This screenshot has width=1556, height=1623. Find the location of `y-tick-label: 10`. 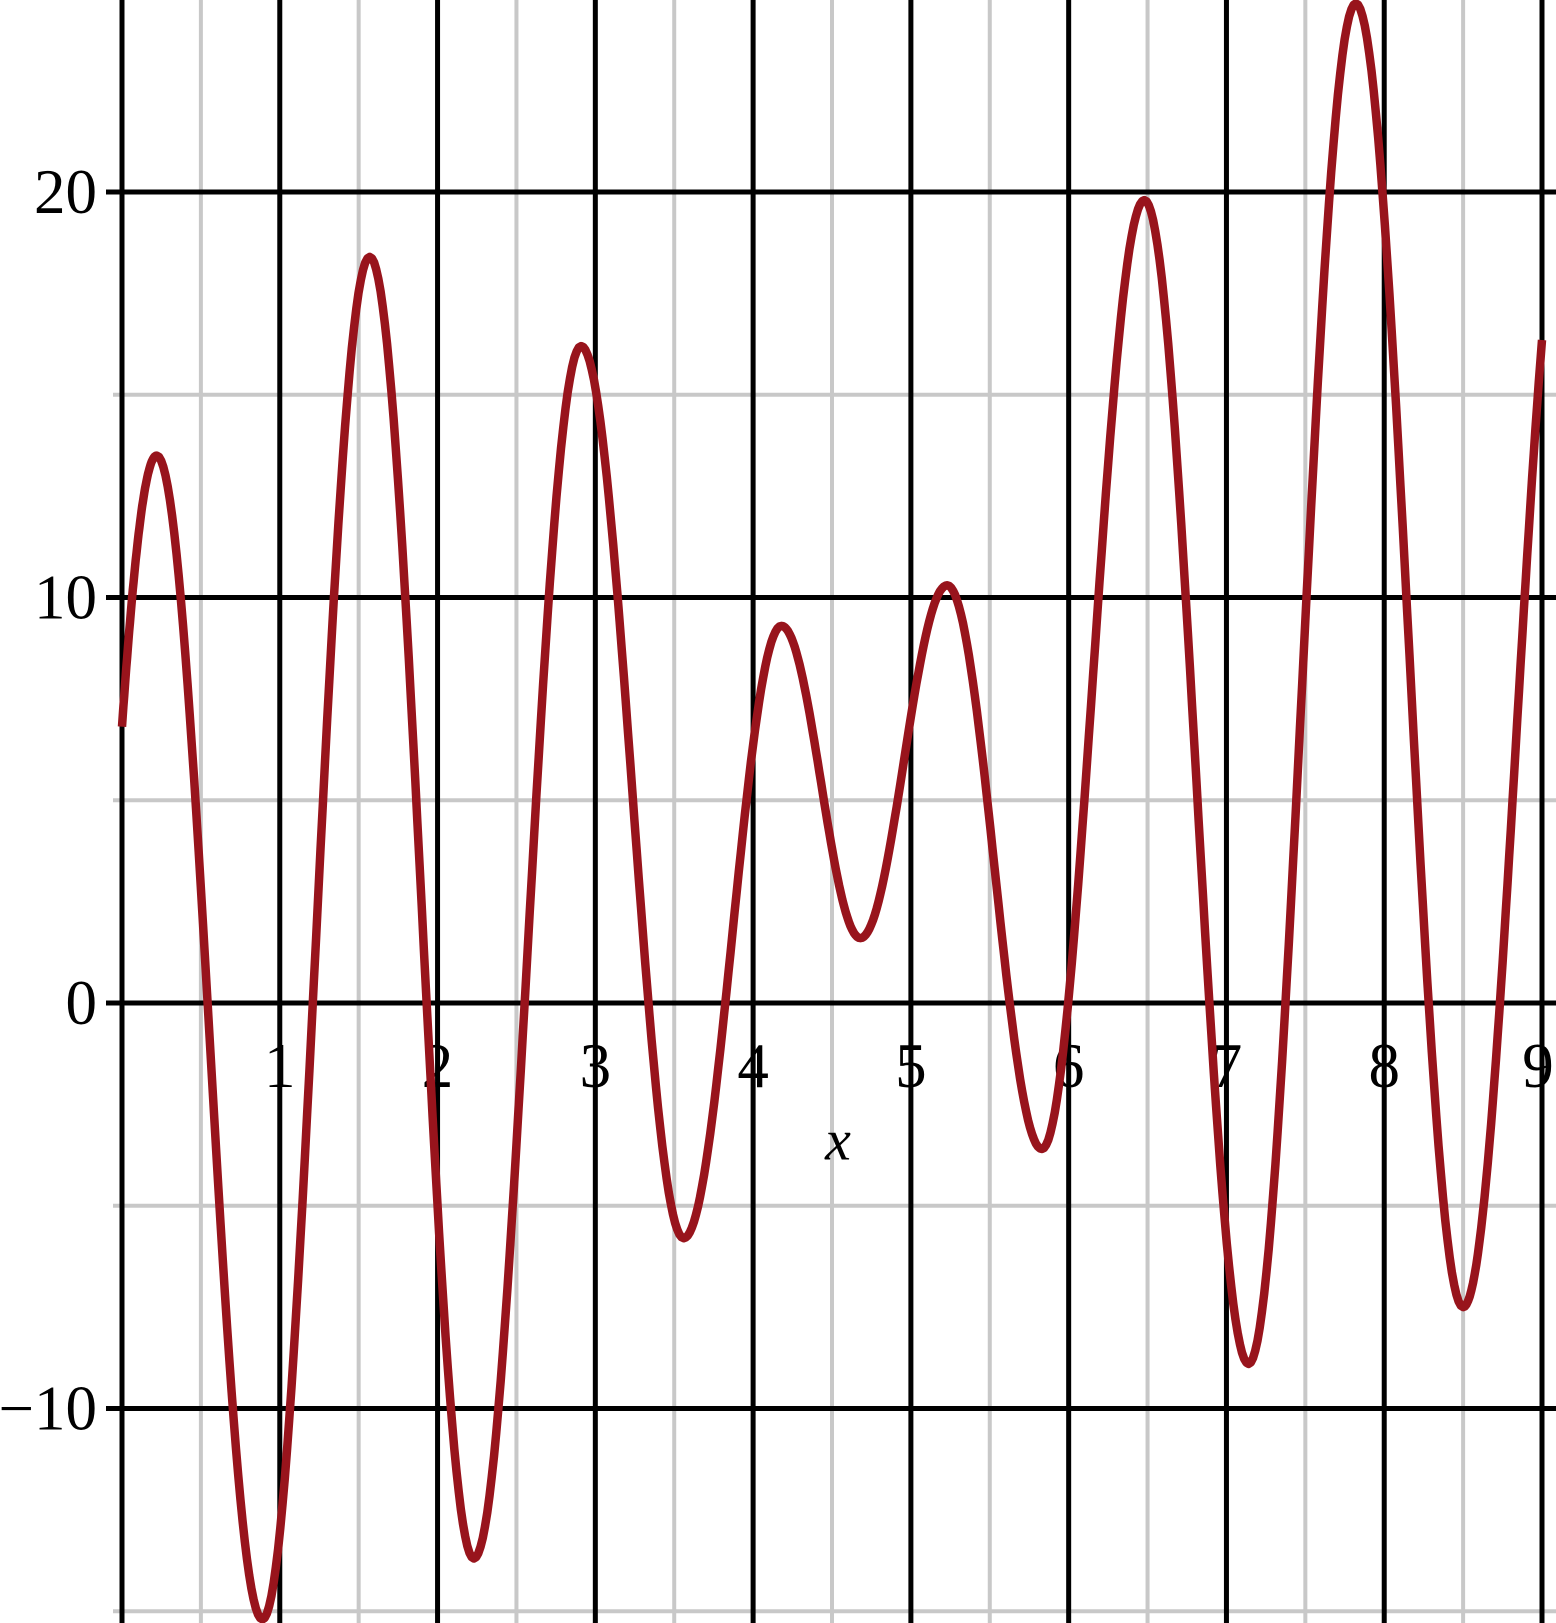

y-tick-label: 10 is located at coordinates (65, 598).